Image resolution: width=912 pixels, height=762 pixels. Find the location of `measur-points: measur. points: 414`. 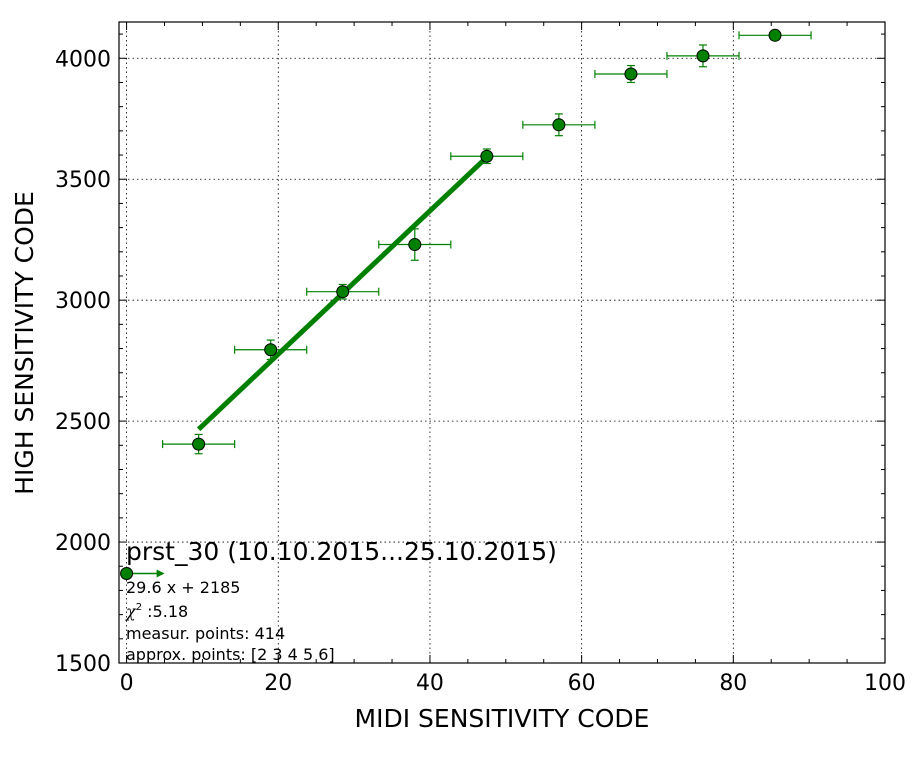

measur-points: measur. points: 414 is located at coordinates (205, 633).